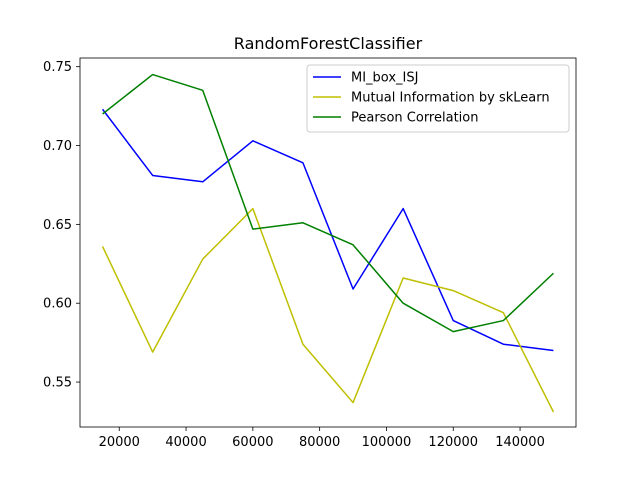  What do you see at coordinates (57, 146) in the screenshot?
I see `y-tick-label: 0.70` at bounding box center [57, 146].